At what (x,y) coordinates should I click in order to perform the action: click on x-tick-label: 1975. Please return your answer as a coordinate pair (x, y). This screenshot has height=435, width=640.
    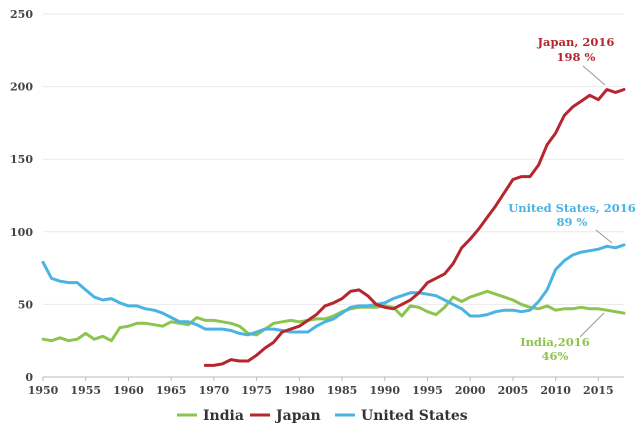
    Looking at the image, I should click on (256, 390).